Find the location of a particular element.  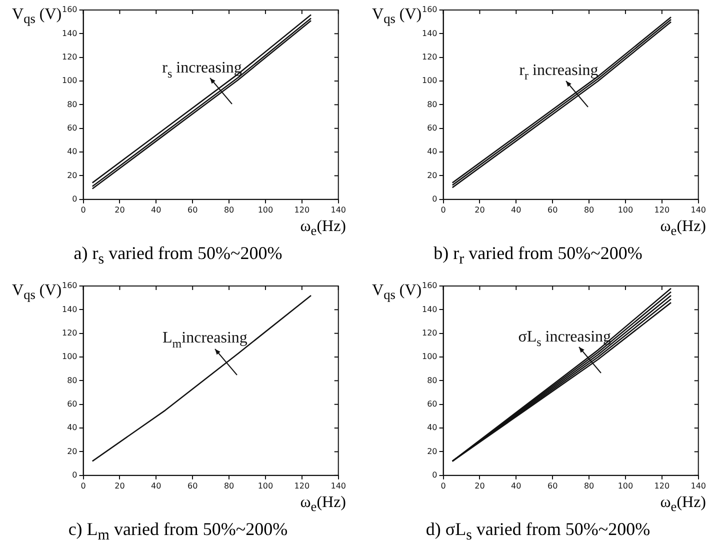

text: c) L$_{m}$ varied from 50%~200% is located at coordinates (178, 532).